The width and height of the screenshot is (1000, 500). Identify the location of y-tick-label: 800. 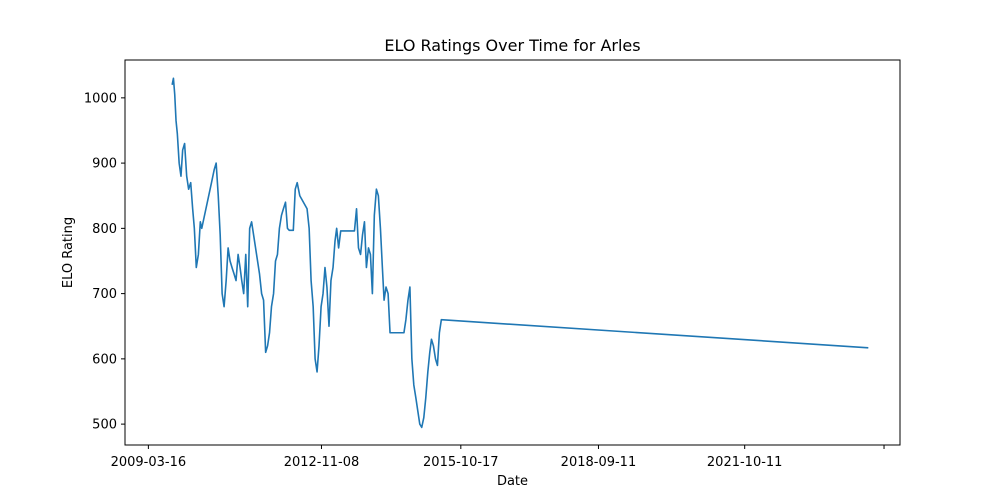
(104, 229).